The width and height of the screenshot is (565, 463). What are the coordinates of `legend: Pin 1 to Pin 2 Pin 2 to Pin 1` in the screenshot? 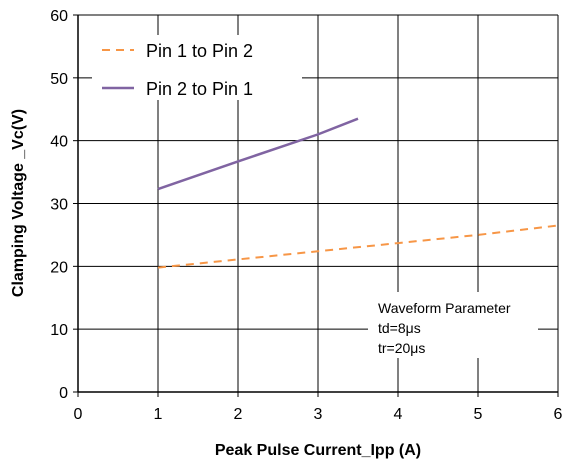 It's located at (197, 67).